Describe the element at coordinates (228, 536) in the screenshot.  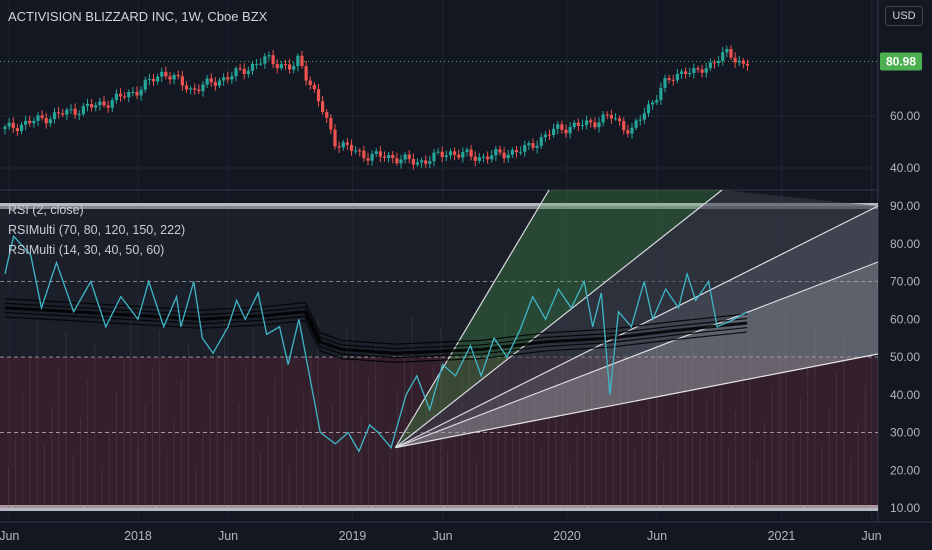
I see `x-tick-label: Jun` at that location.